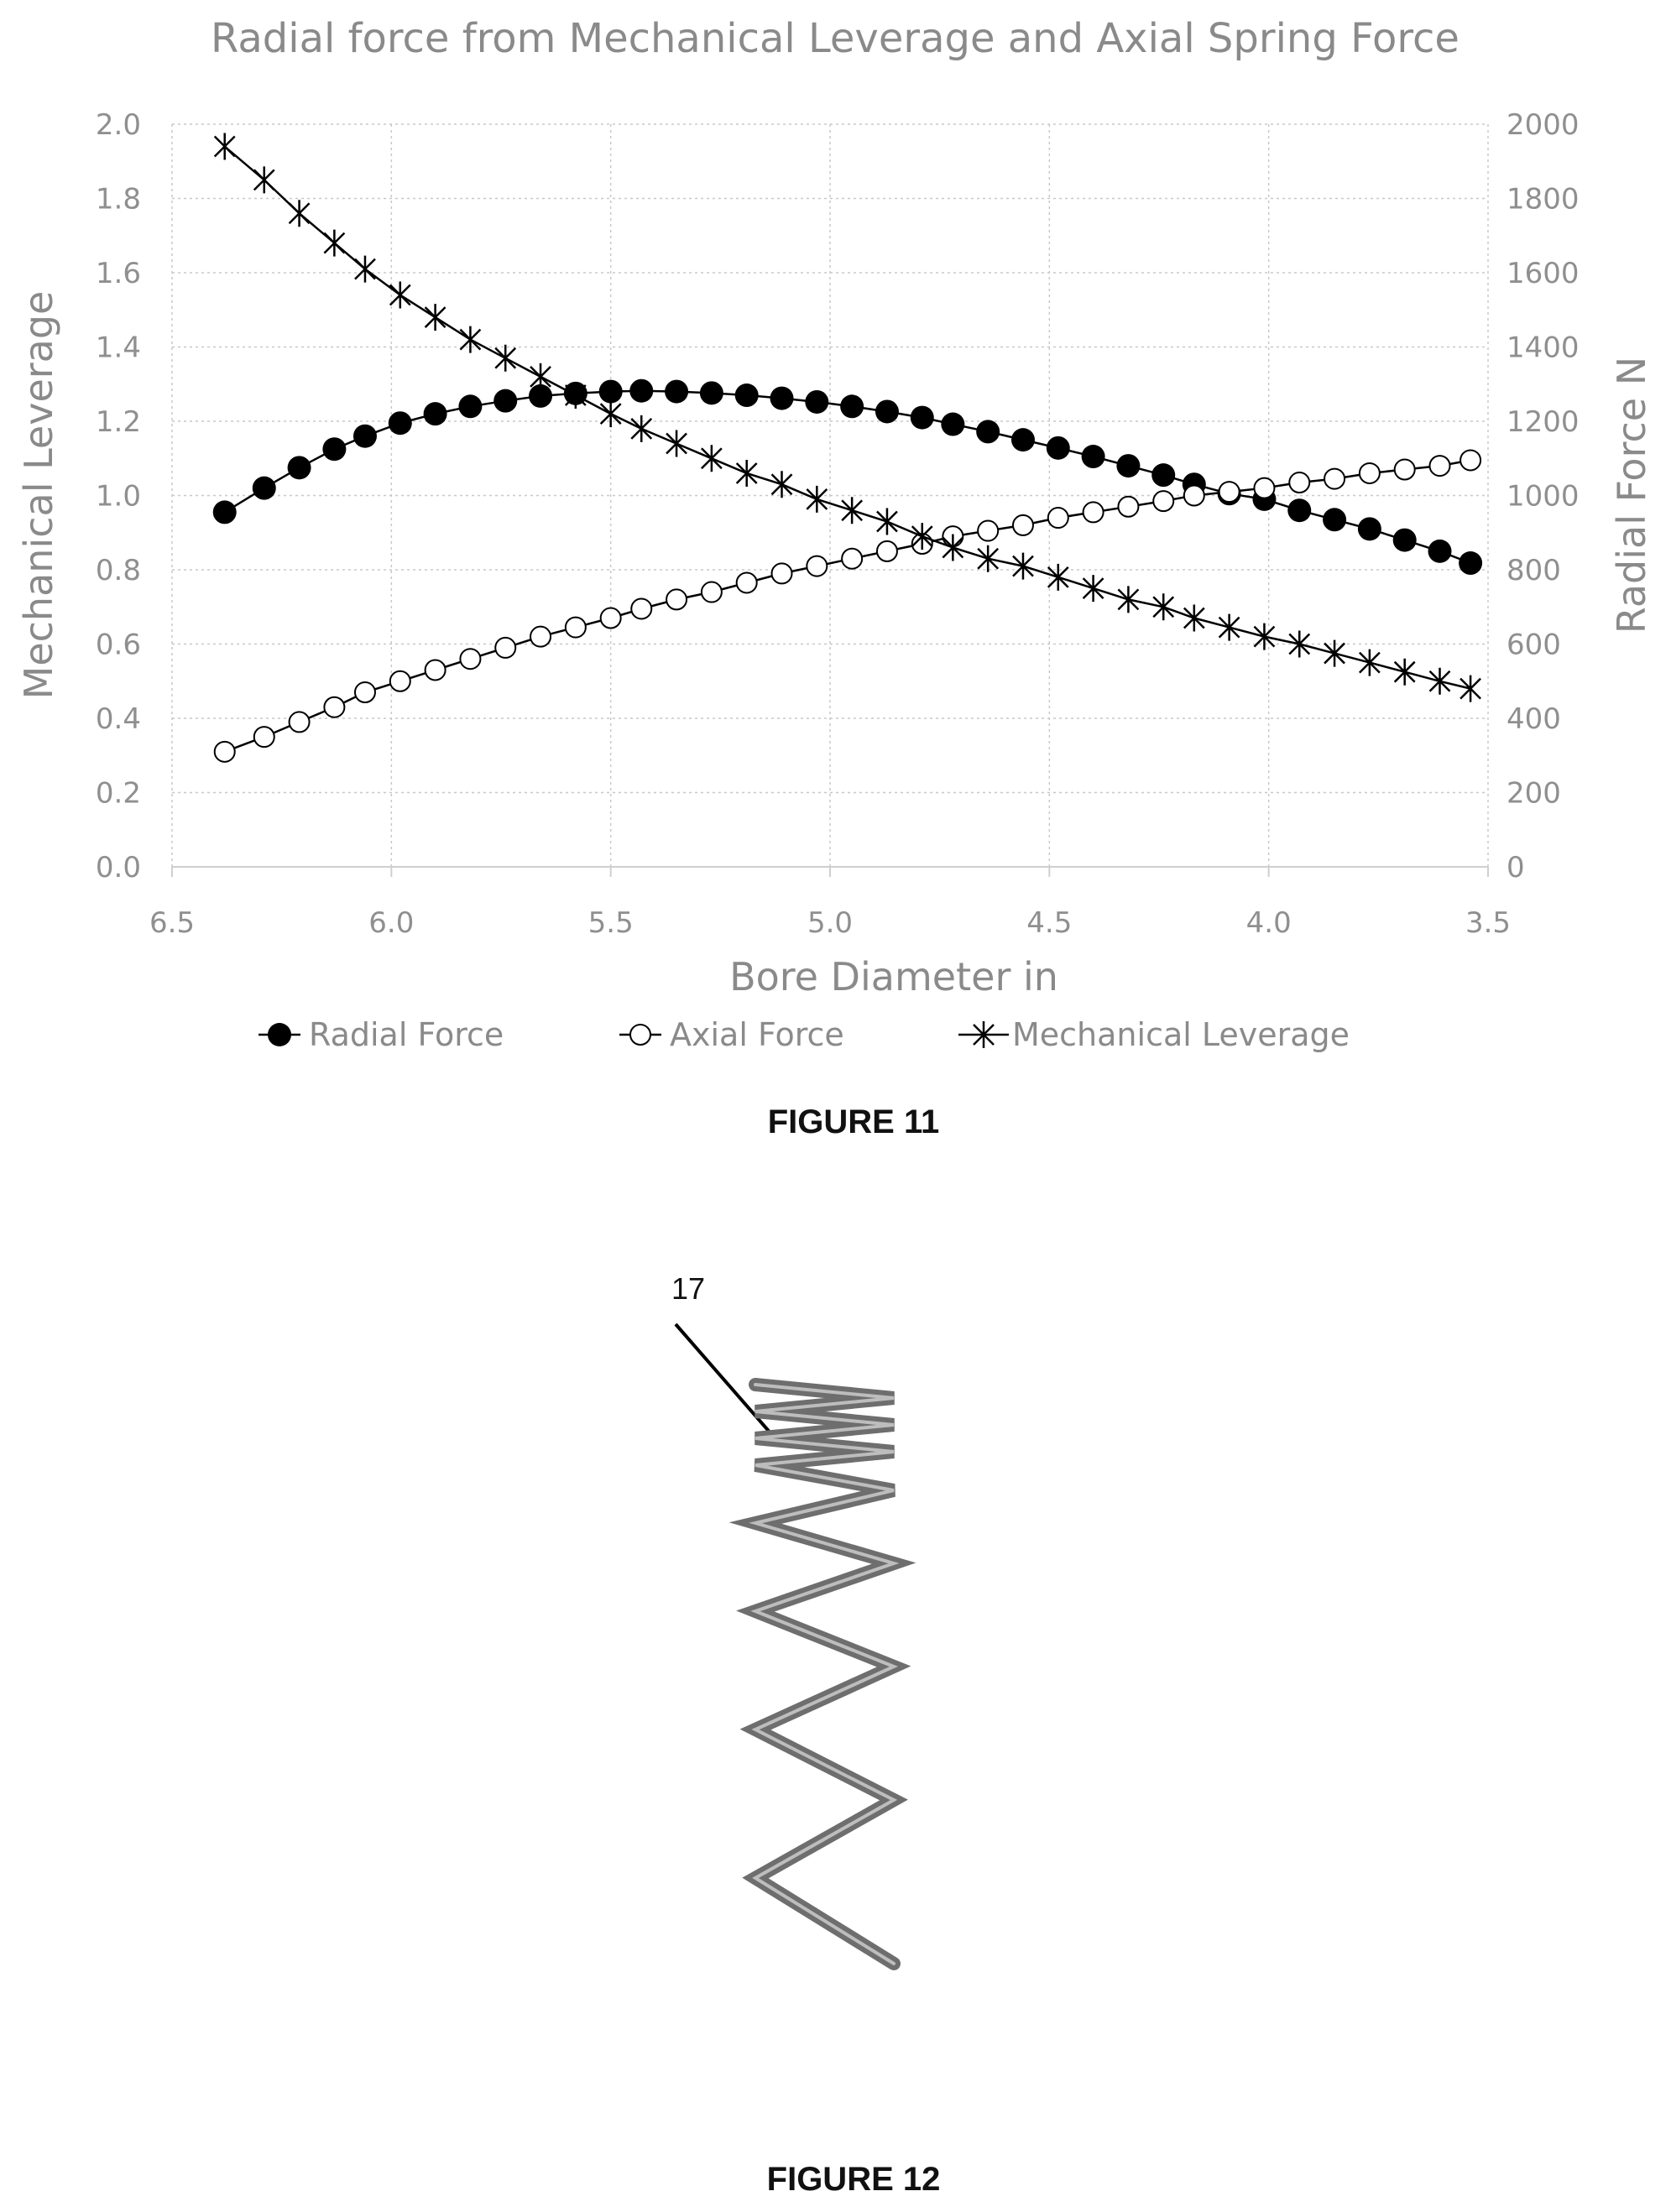  Describe the element at coordinates (119, 867) in the screenshot. I see `left-tick-label: 0.0` at that location.